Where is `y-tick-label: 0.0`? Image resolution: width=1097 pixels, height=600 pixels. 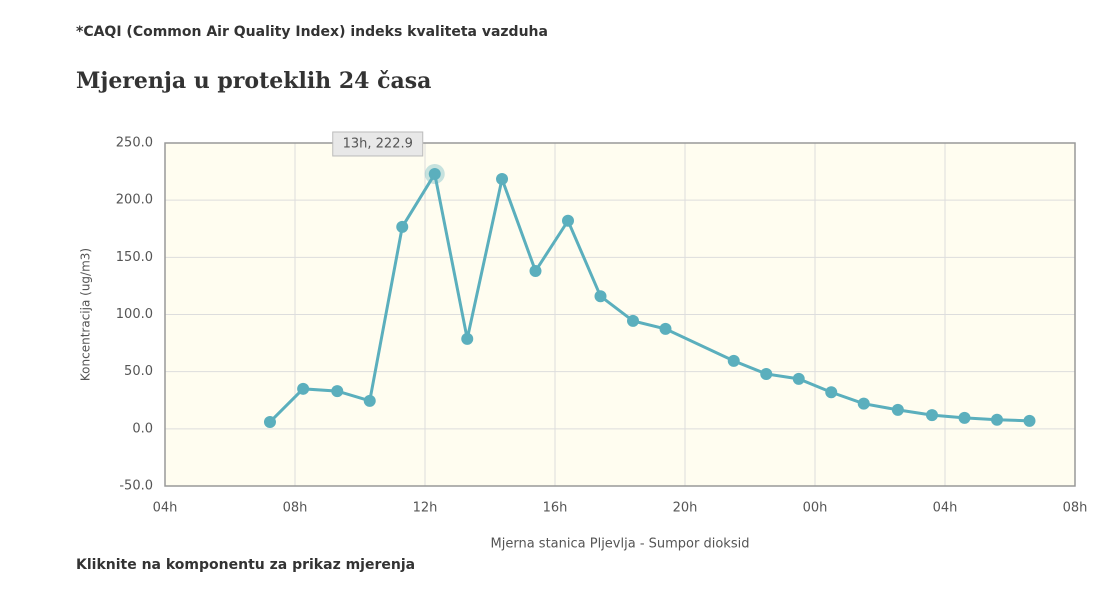 y-tick-label: 0.0 is located at coordinates (142, 428).